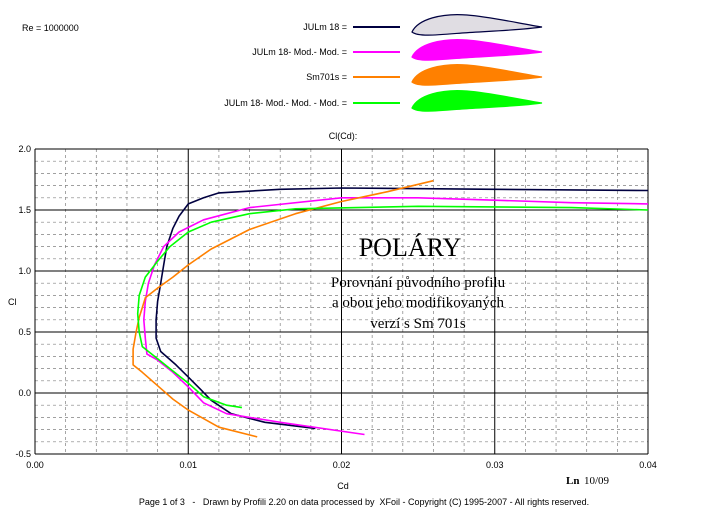 This screenshot has width=701, height=508. What do you see at coordinates (188, 465) in the screenshot?
I see `x-tick-label: 0.01` at bounding box center [188, 465].